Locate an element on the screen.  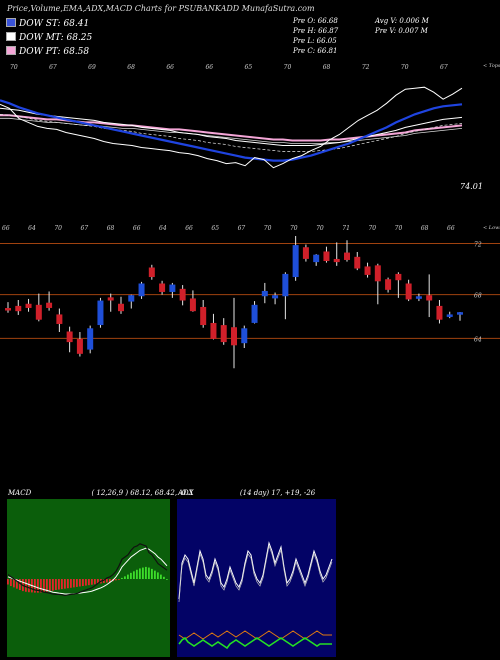
price-y-tick-label: 72 is located at coordinates (478, 244).